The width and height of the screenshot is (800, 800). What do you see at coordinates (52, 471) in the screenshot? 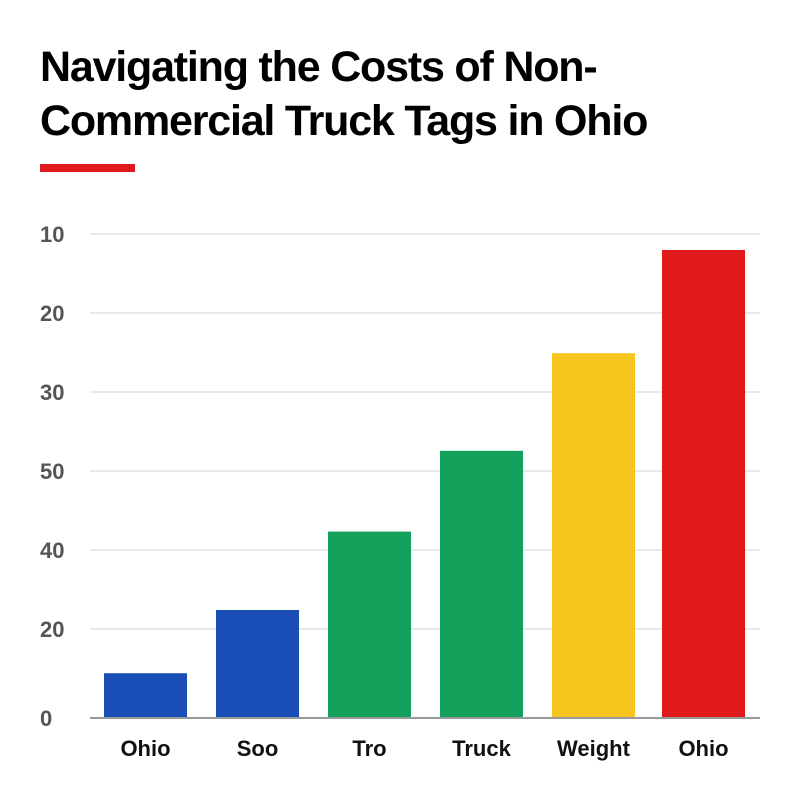
I see `y-tick-label: 50` at bounding box center [52, 471].